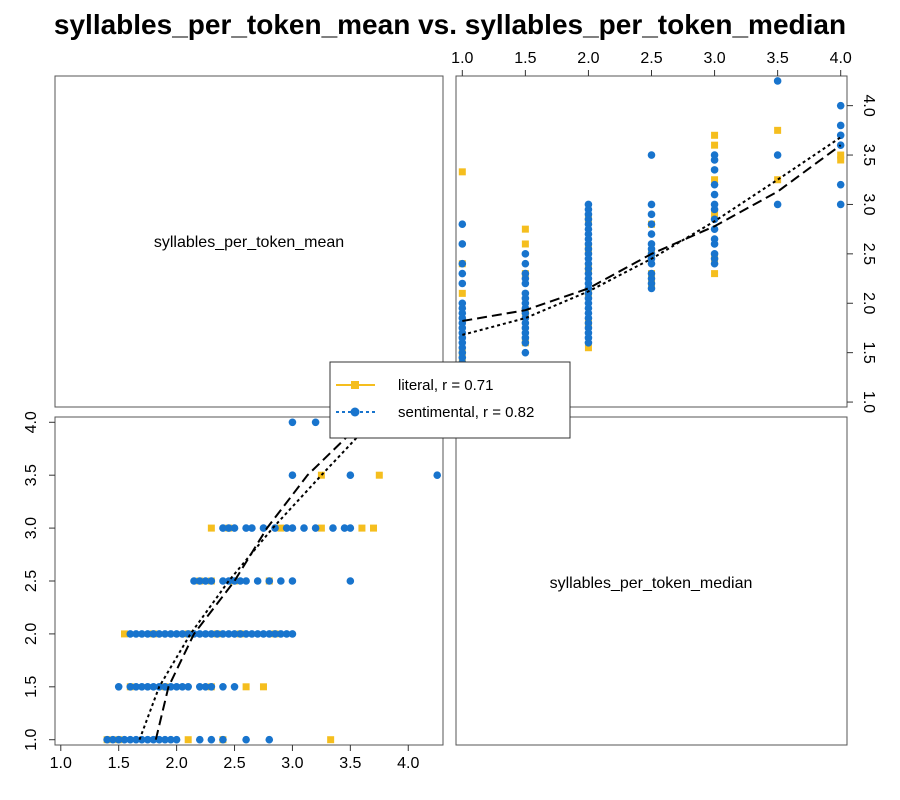 This screenshot has height=800, width=900. I want to click on top-right-smooth-lines, so click(652, 236).